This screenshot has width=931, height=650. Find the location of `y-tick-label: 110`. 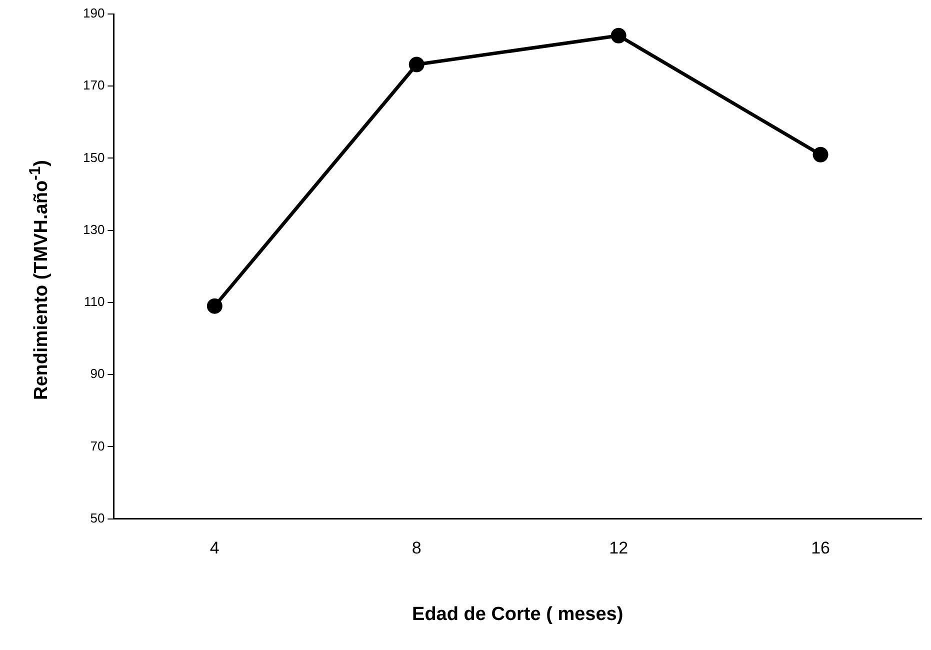

y-tick-label: 110 is located at coordinates (94, 302).